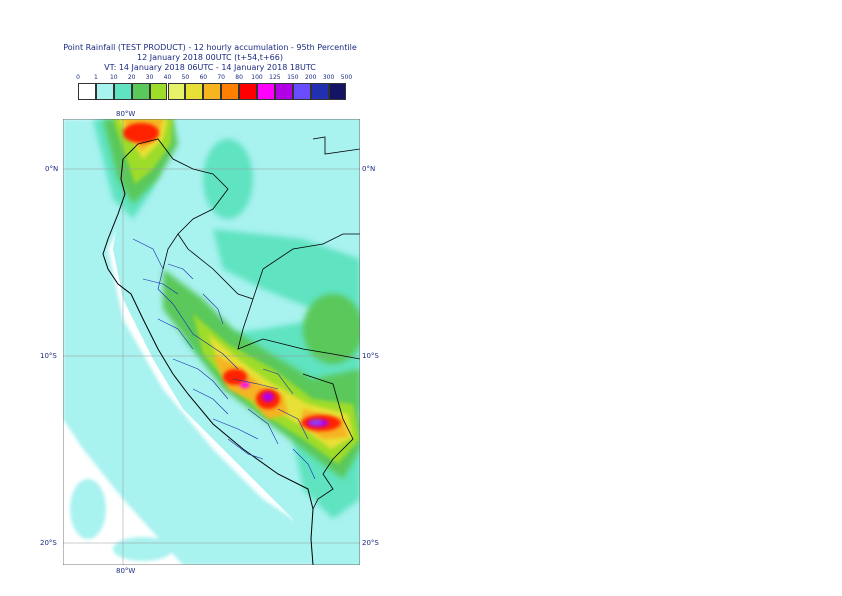 The height and width of the screenshot is (596, 842). What do you see at coordinates (52, 169) in the screenshot?
I see `lat-label-0-left: 0°N` at bounding box center [52, 169].